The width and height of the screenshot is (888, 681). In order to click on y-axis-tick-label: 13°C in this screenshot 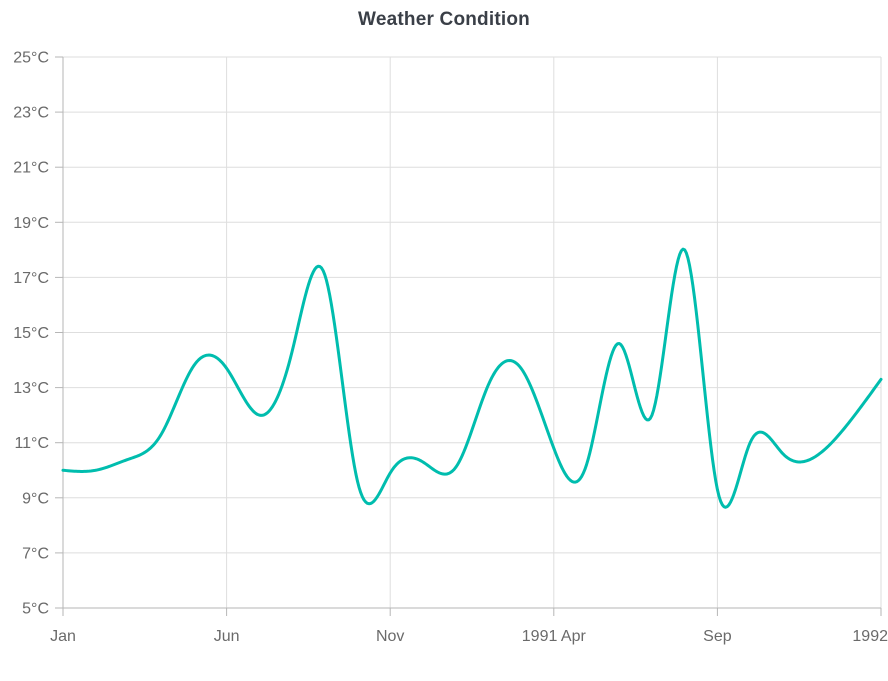, I will do `click(31, 388)`.